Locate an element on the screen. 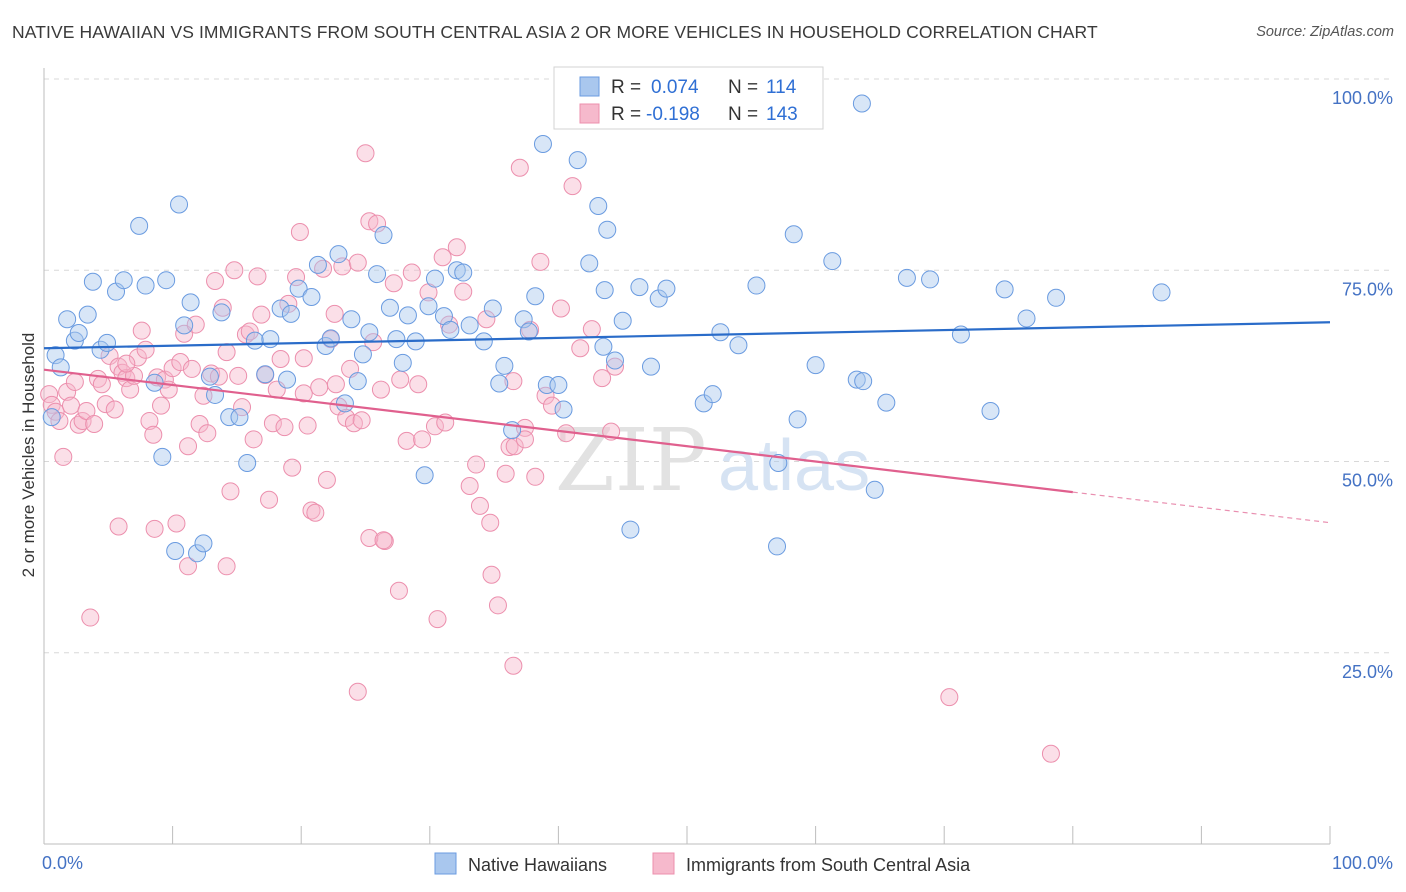  legend-bottom-label-2: Immigrants from South Central Asia is located at coordinates (828, 865).